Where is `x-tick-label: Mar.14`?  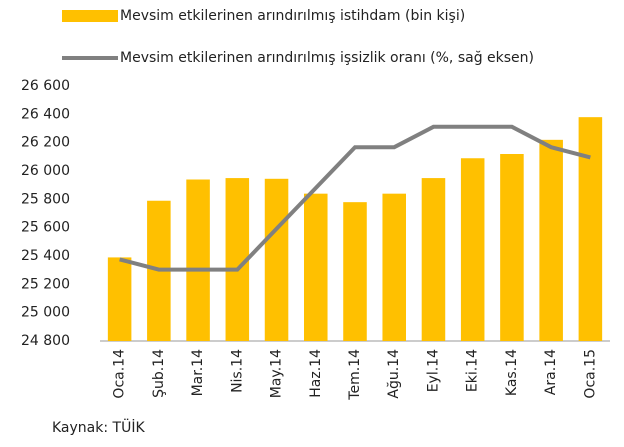 x-tick-label: Mar.14 is located at coordinates (198, 372).